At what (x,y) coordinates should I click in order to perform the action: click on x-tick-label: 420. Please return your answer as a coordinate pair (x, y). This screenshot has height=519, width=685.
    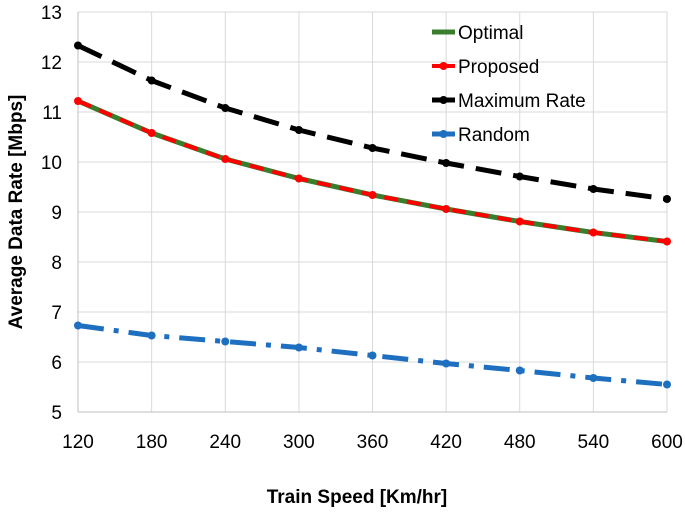
    Looking at the image, I should click on (446, 442).